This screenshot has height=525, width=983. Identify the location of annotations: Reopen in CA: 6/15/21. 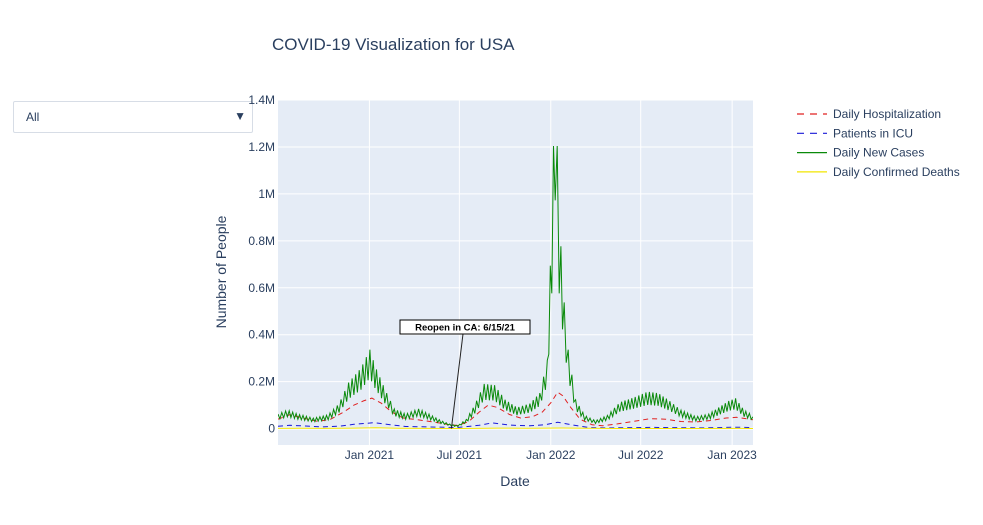
(465, 374).